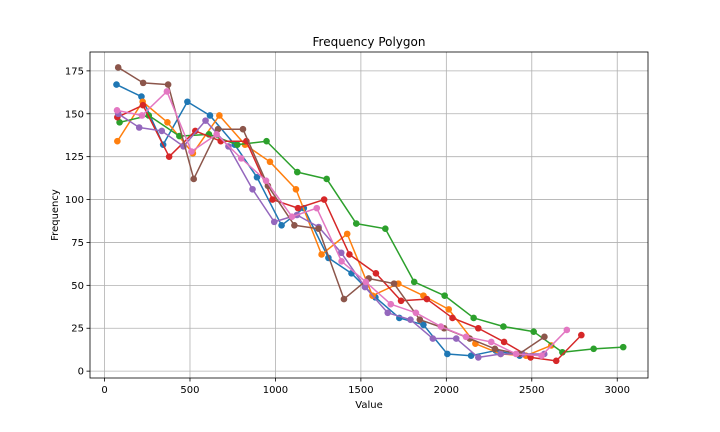 The image size is (720, 432). I want to click on x-tick-label: 0, so click(104, 390).